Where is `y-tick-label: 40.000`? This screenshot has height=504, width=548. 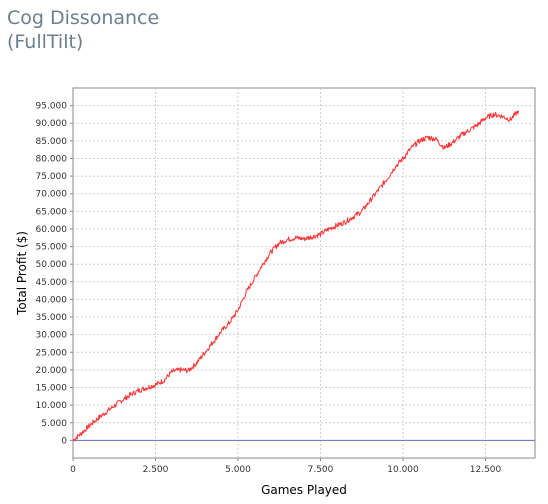 y-tick-label: 40.000 is located at coordinates (52, 300).